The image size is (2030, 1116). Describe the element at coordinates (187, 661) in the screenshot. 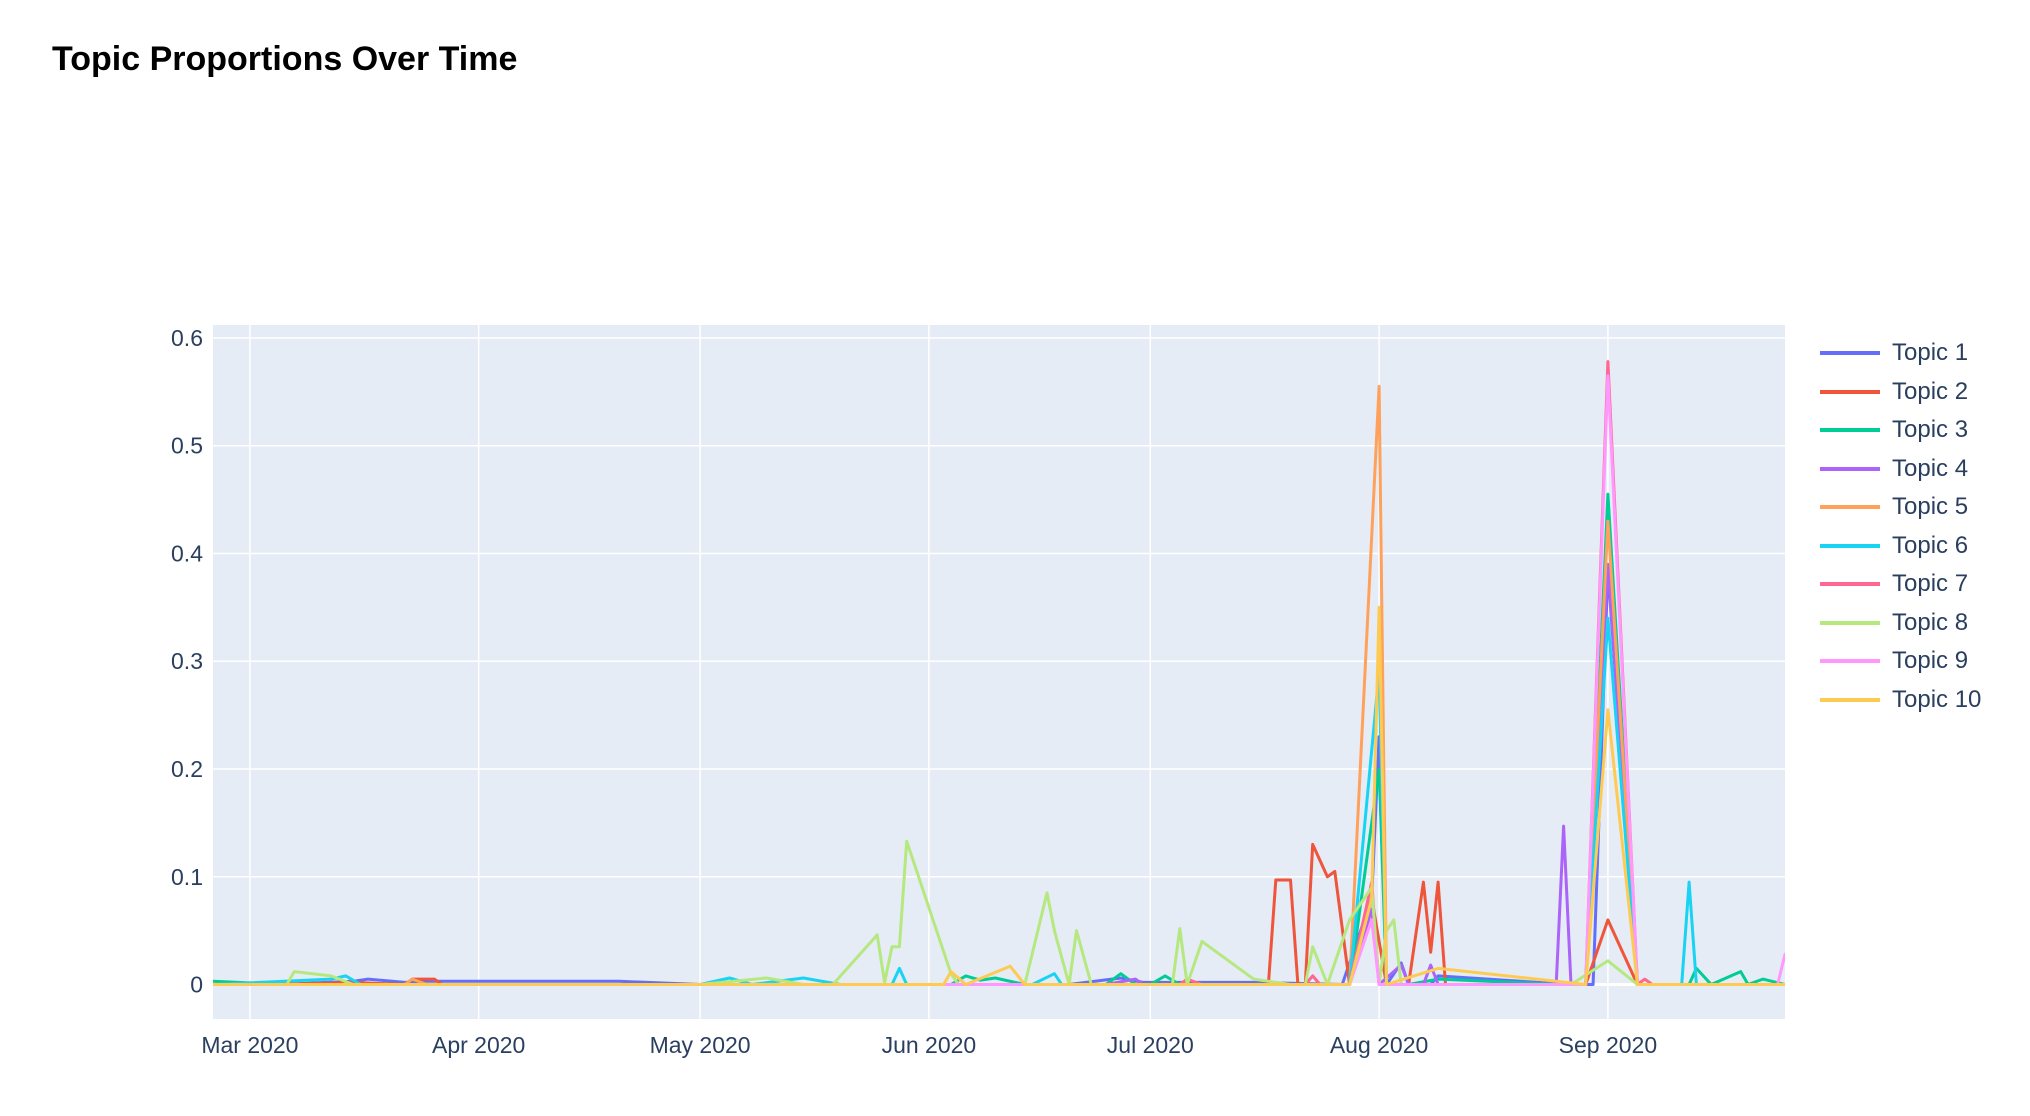

I see `y-tick-label: 0.3` at that location.